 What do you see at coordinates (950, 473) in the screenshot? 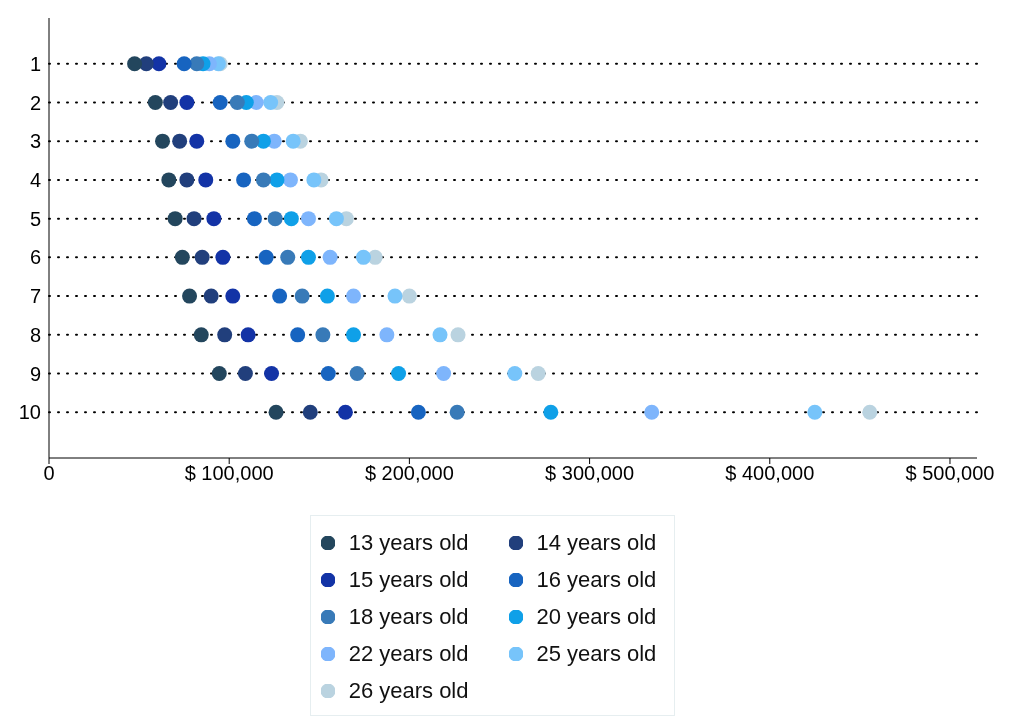
I see `x-tick-label: $ 500,000` at bounding box center [950, 473].